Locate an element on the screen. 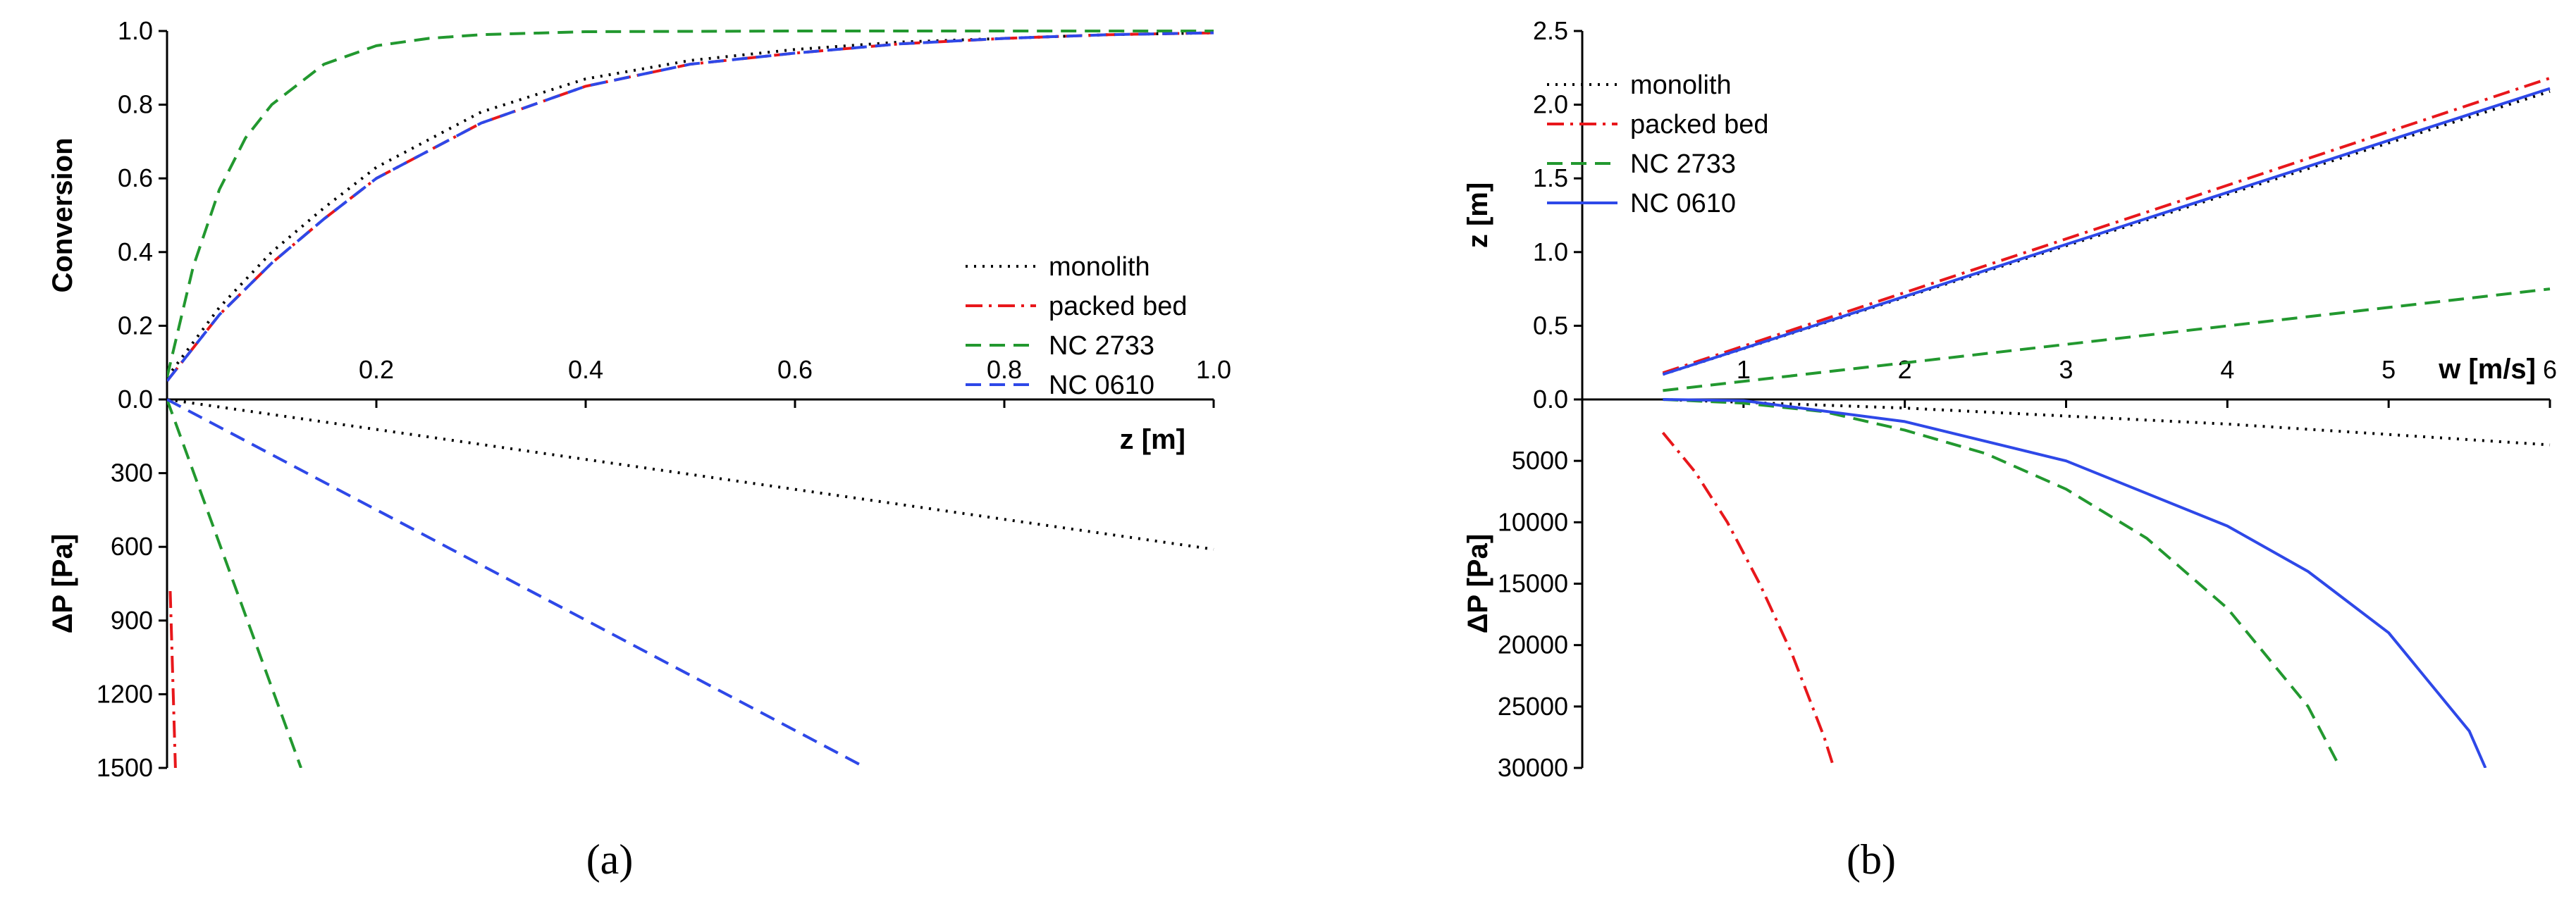 Image resolution: width=2576 pixels, height=906 pixels. y-tick-label: 25000 is located at coordinates (1533, 706).